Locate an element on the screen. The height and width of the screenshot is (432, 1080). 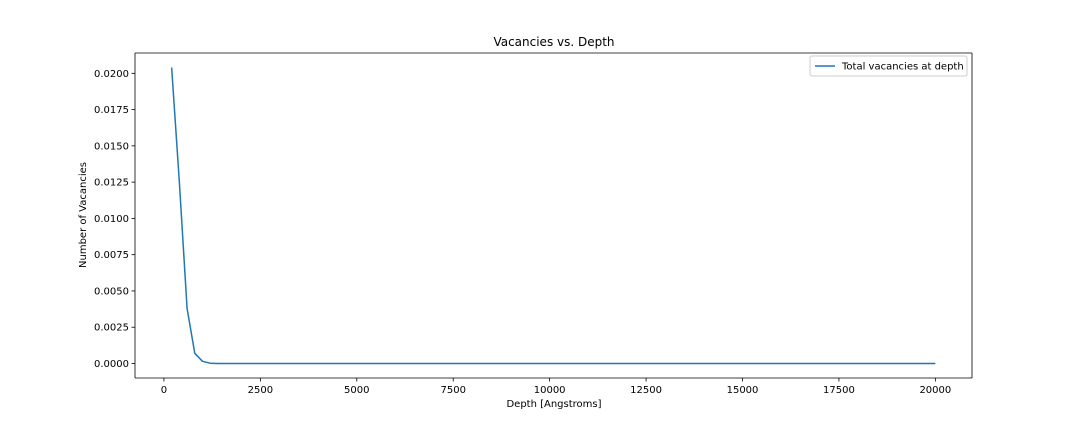
x-tick-label: 5000 is located at coordinates (356, 390).